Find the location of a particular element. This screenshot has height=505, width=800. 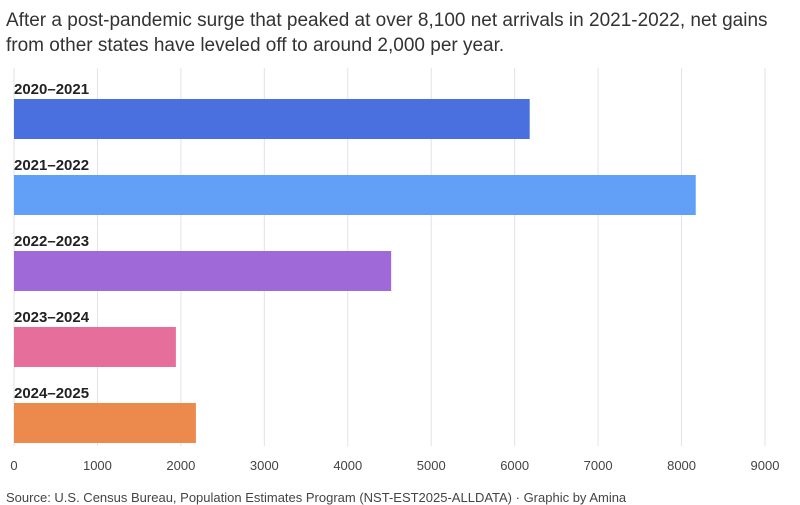

category-label: 2024–2025 is located at coordinates (51, 393).